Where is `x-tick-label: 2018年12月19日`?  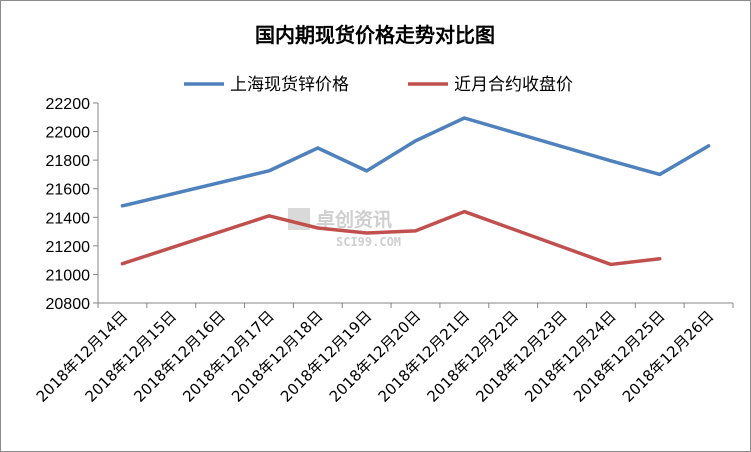
x-tick-label: 2018年12月19日 is located at coordinates (326, 356).